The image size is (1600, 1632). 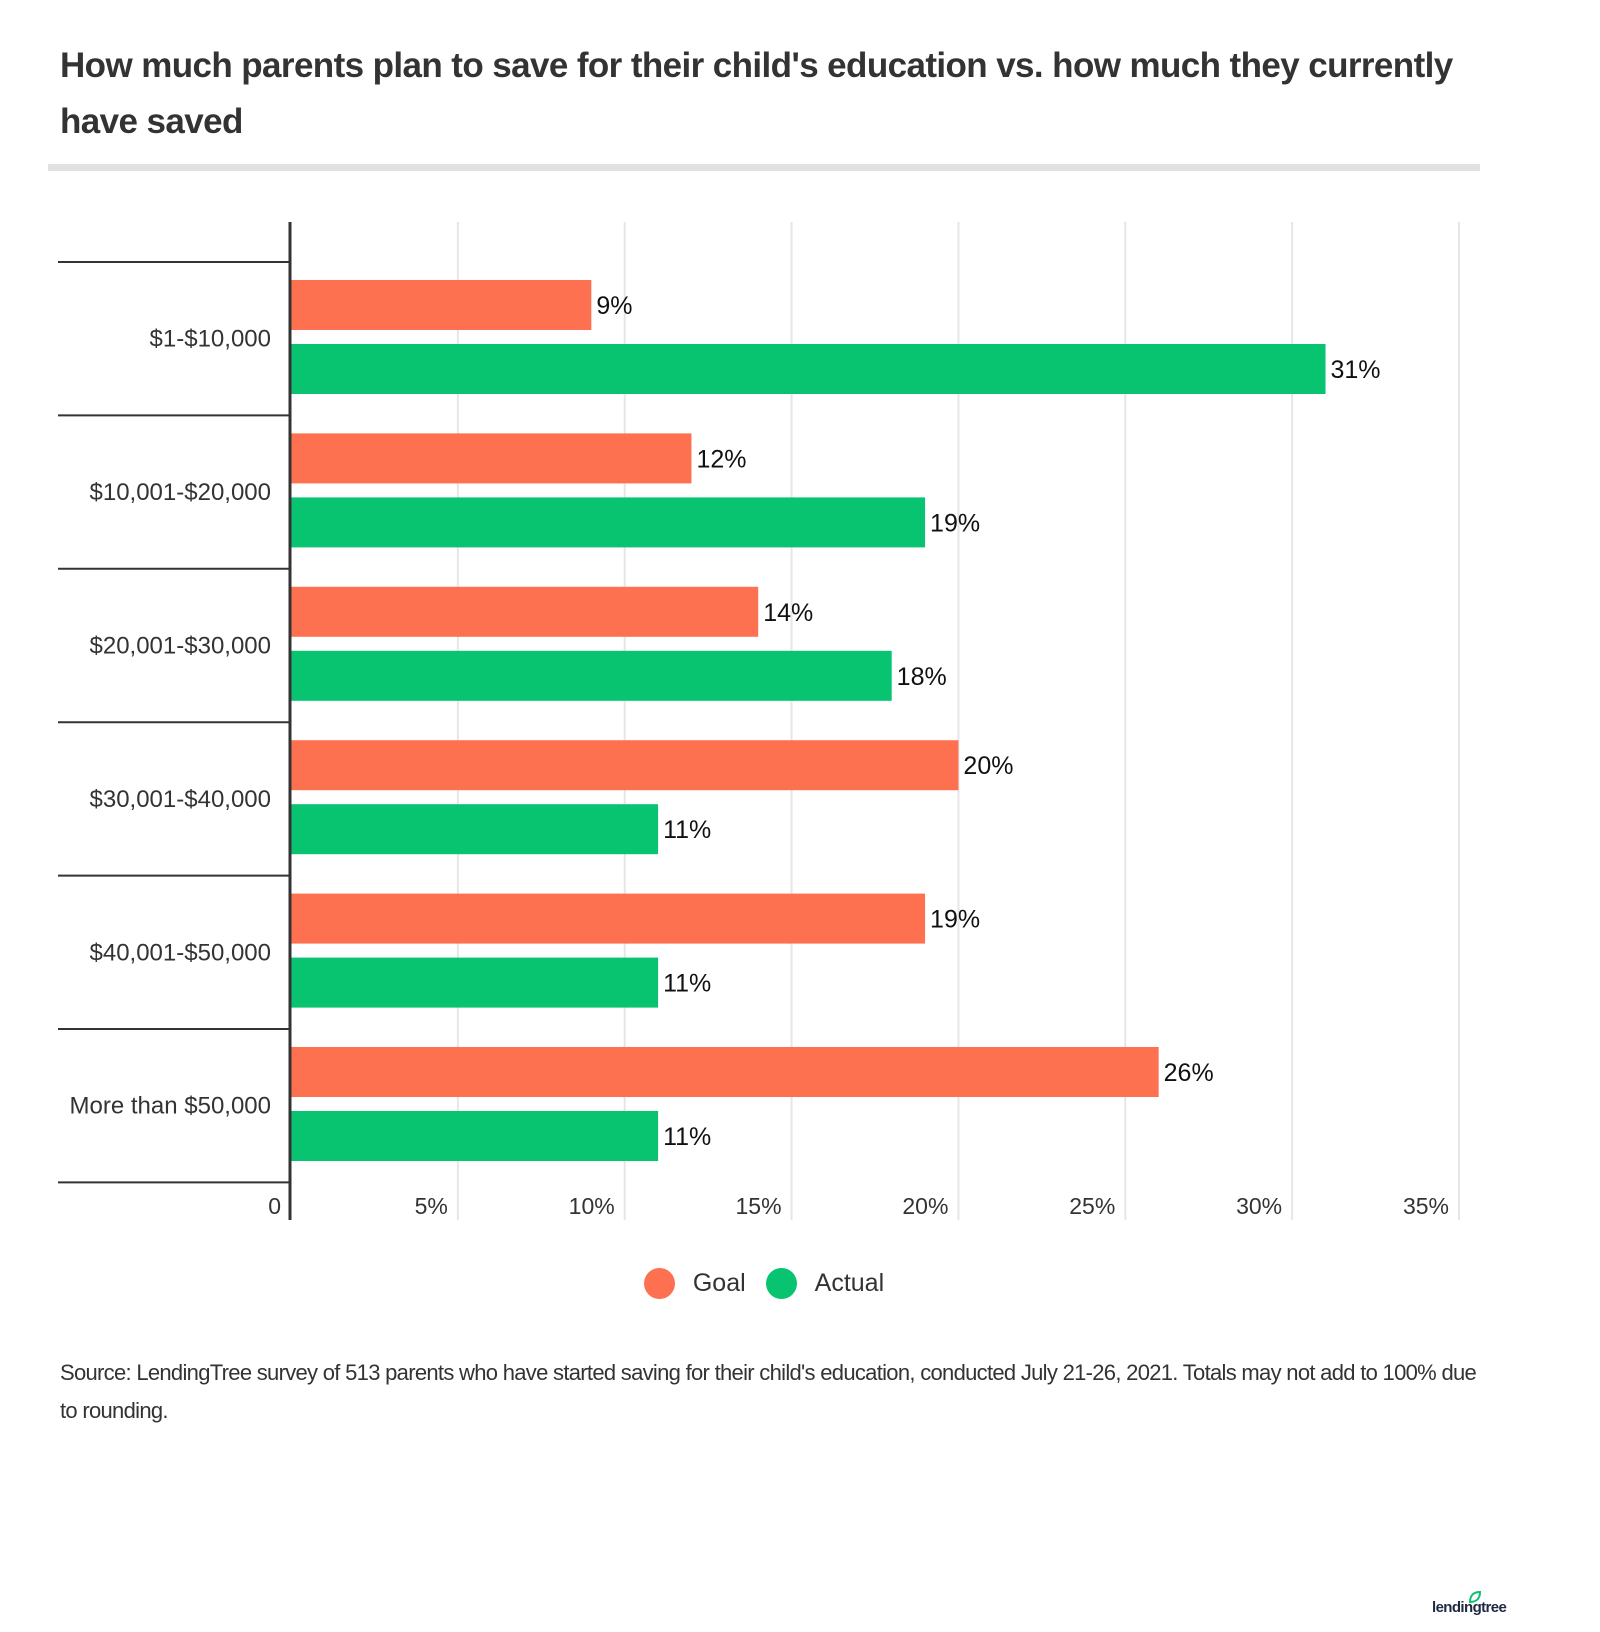 What do you see at coordinates (614, 306) in the screenshot?
I see `data-label-goal: 9%` at bounding box center [614, 306].